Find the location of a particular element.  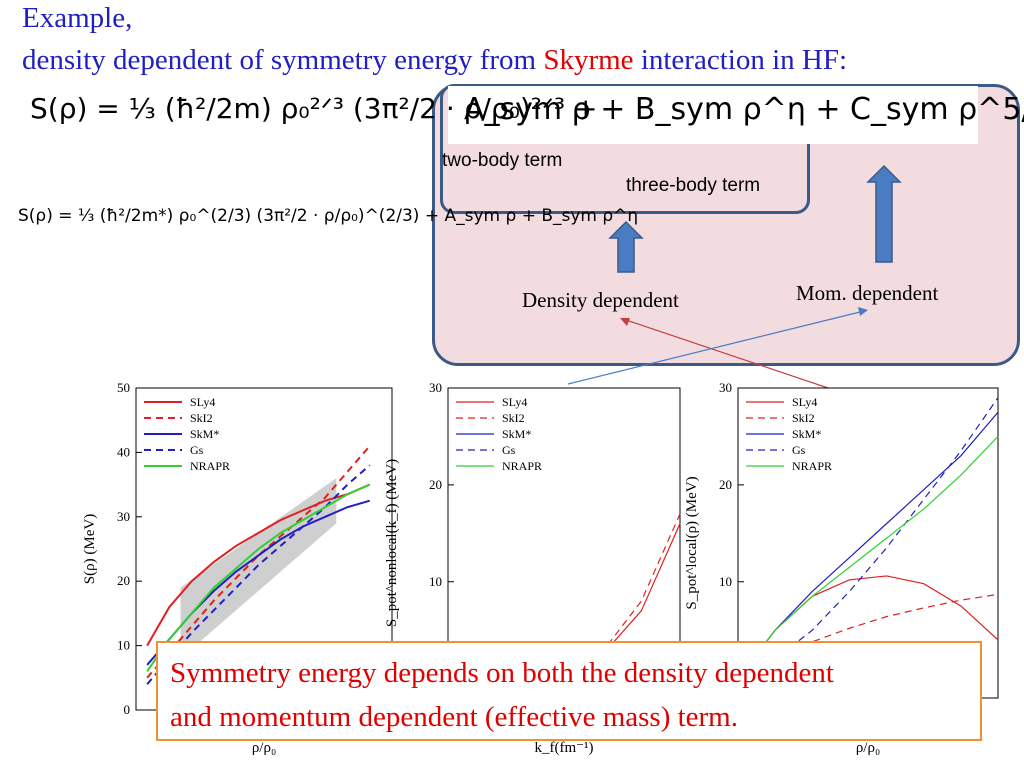

up-arrow-momentum-icon is located at coordinates (884, 213).